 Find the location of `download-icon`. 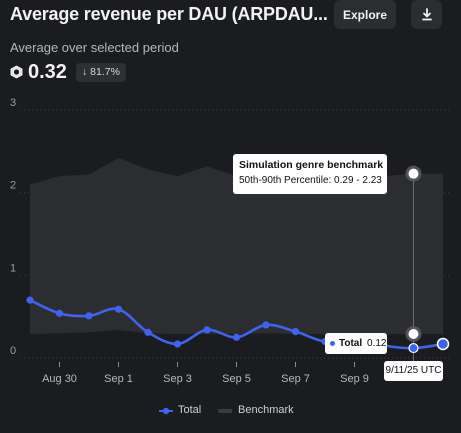

download-icon is located at coordinates (426, 14).